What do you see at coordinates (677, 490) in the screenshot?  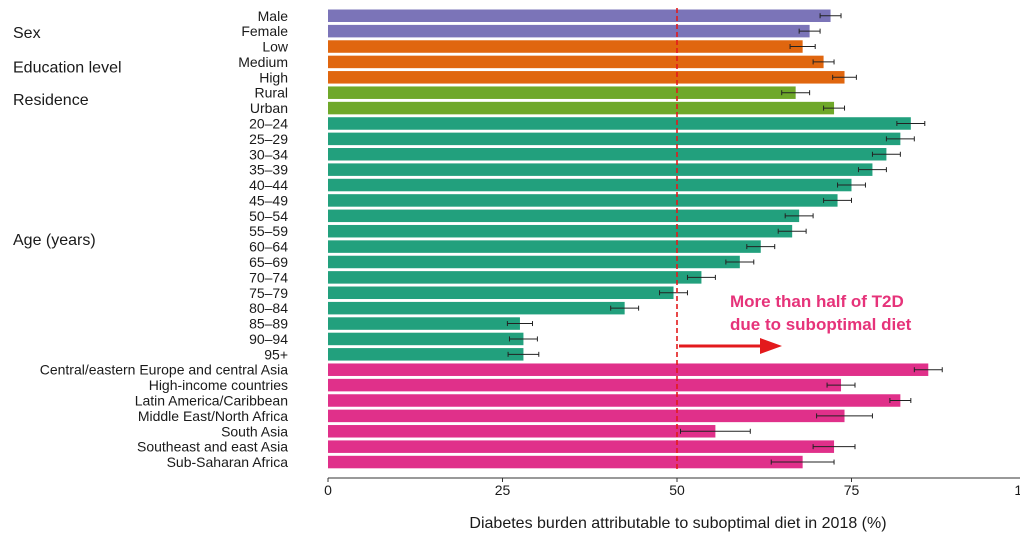 I see `x-tick-label-50: 50` at bounding box center [677, 490].